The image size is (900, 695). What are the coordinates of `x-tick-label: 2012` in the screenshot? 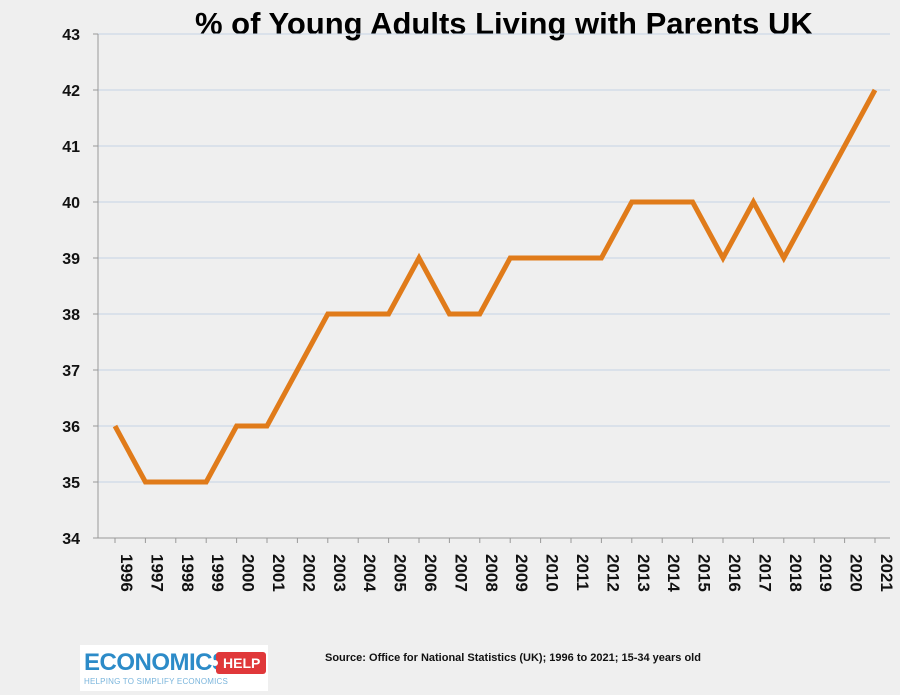 It's located at (612, 573).